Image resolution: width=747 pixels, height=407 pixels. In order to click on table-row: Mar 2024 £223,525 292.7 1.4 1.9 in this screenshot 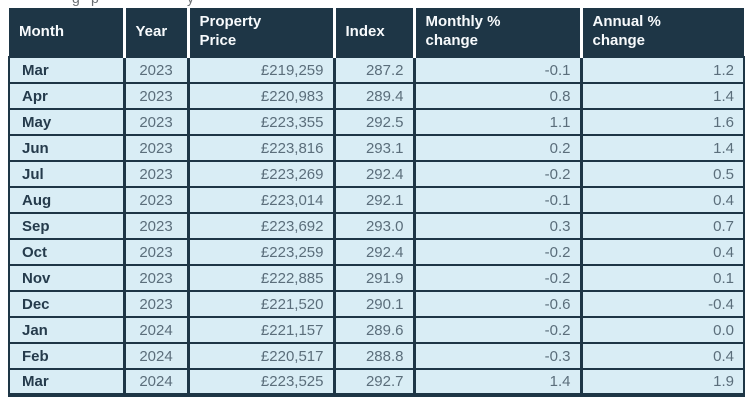, I will do `click(376, 382)`.